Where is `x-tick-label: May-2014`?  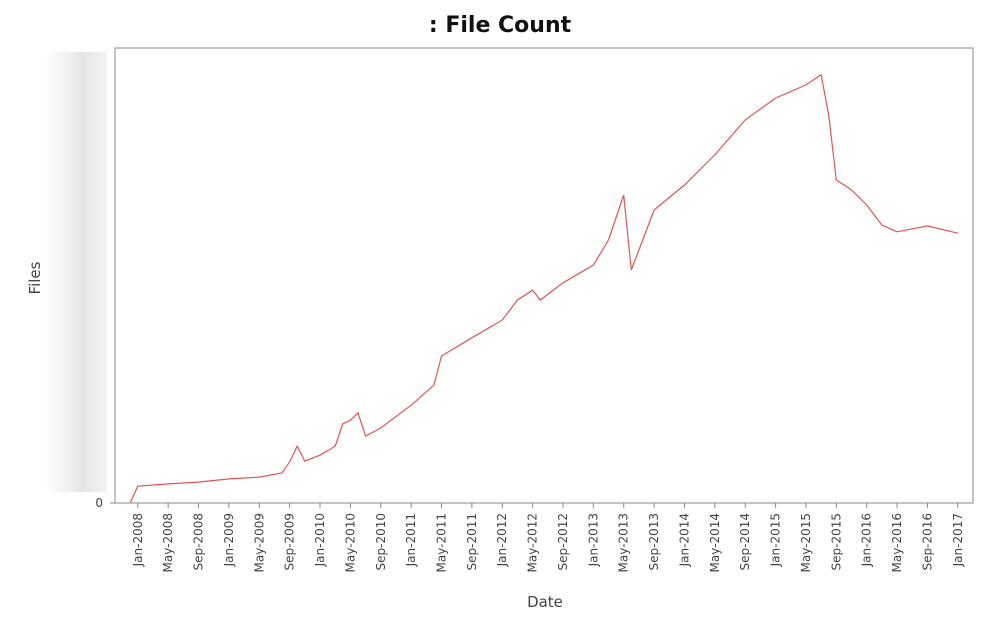
x-tick-label: May-2014 is located at coordinates (715, 542).